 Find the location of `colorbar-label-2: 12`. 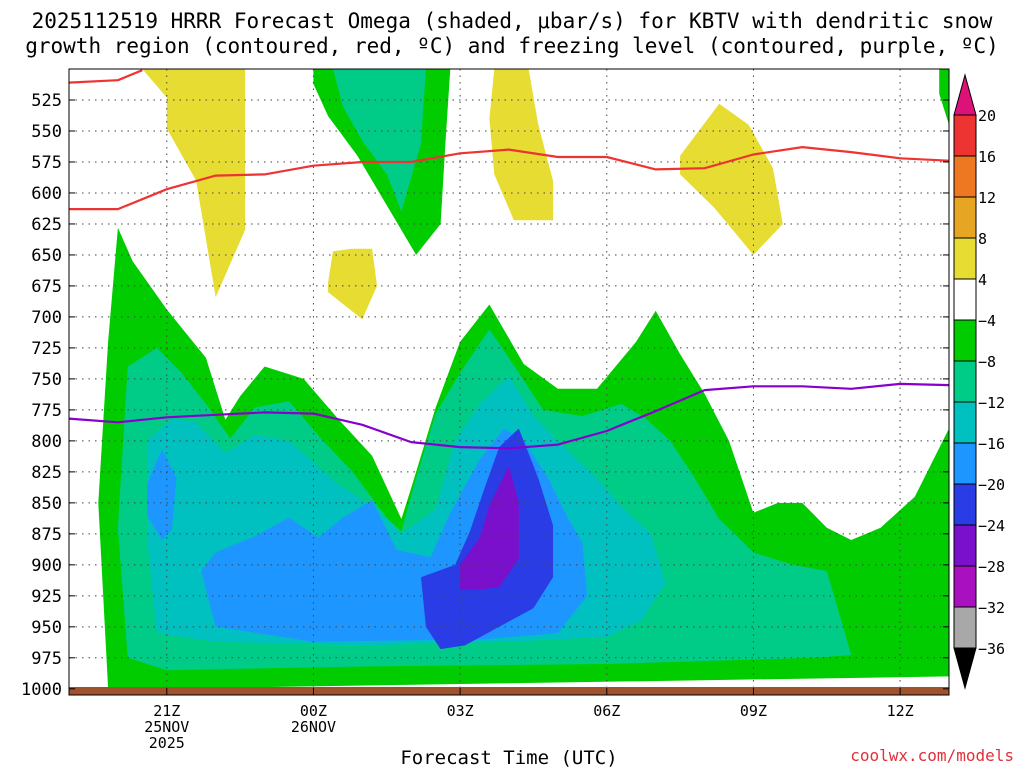

colorbar-label-2: 12 is located at coordinates (987, 198).